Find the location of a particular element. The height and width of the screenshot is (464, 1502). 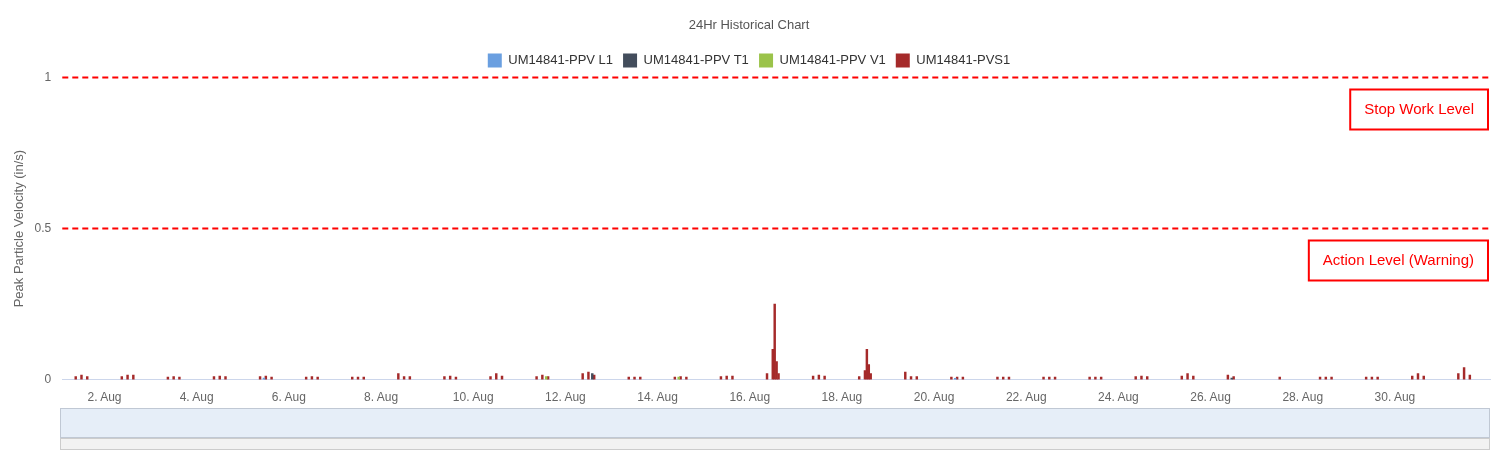

x-tick-label: 16. Aug is located at coordinates (750, 397).